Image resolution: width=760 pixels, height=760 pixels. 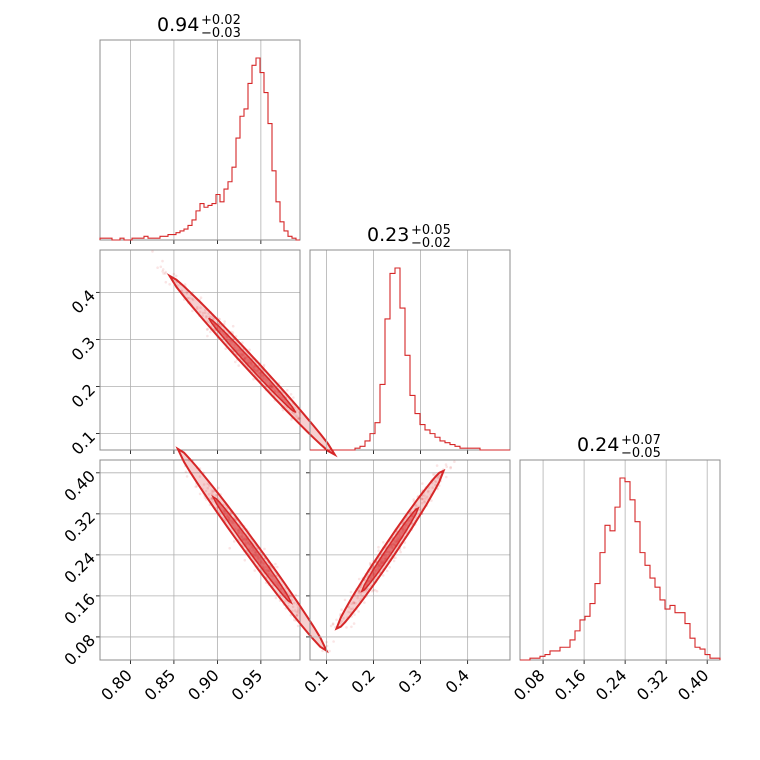 I want to click on x-tick-label: 0.95, so click(x=247, y=685).